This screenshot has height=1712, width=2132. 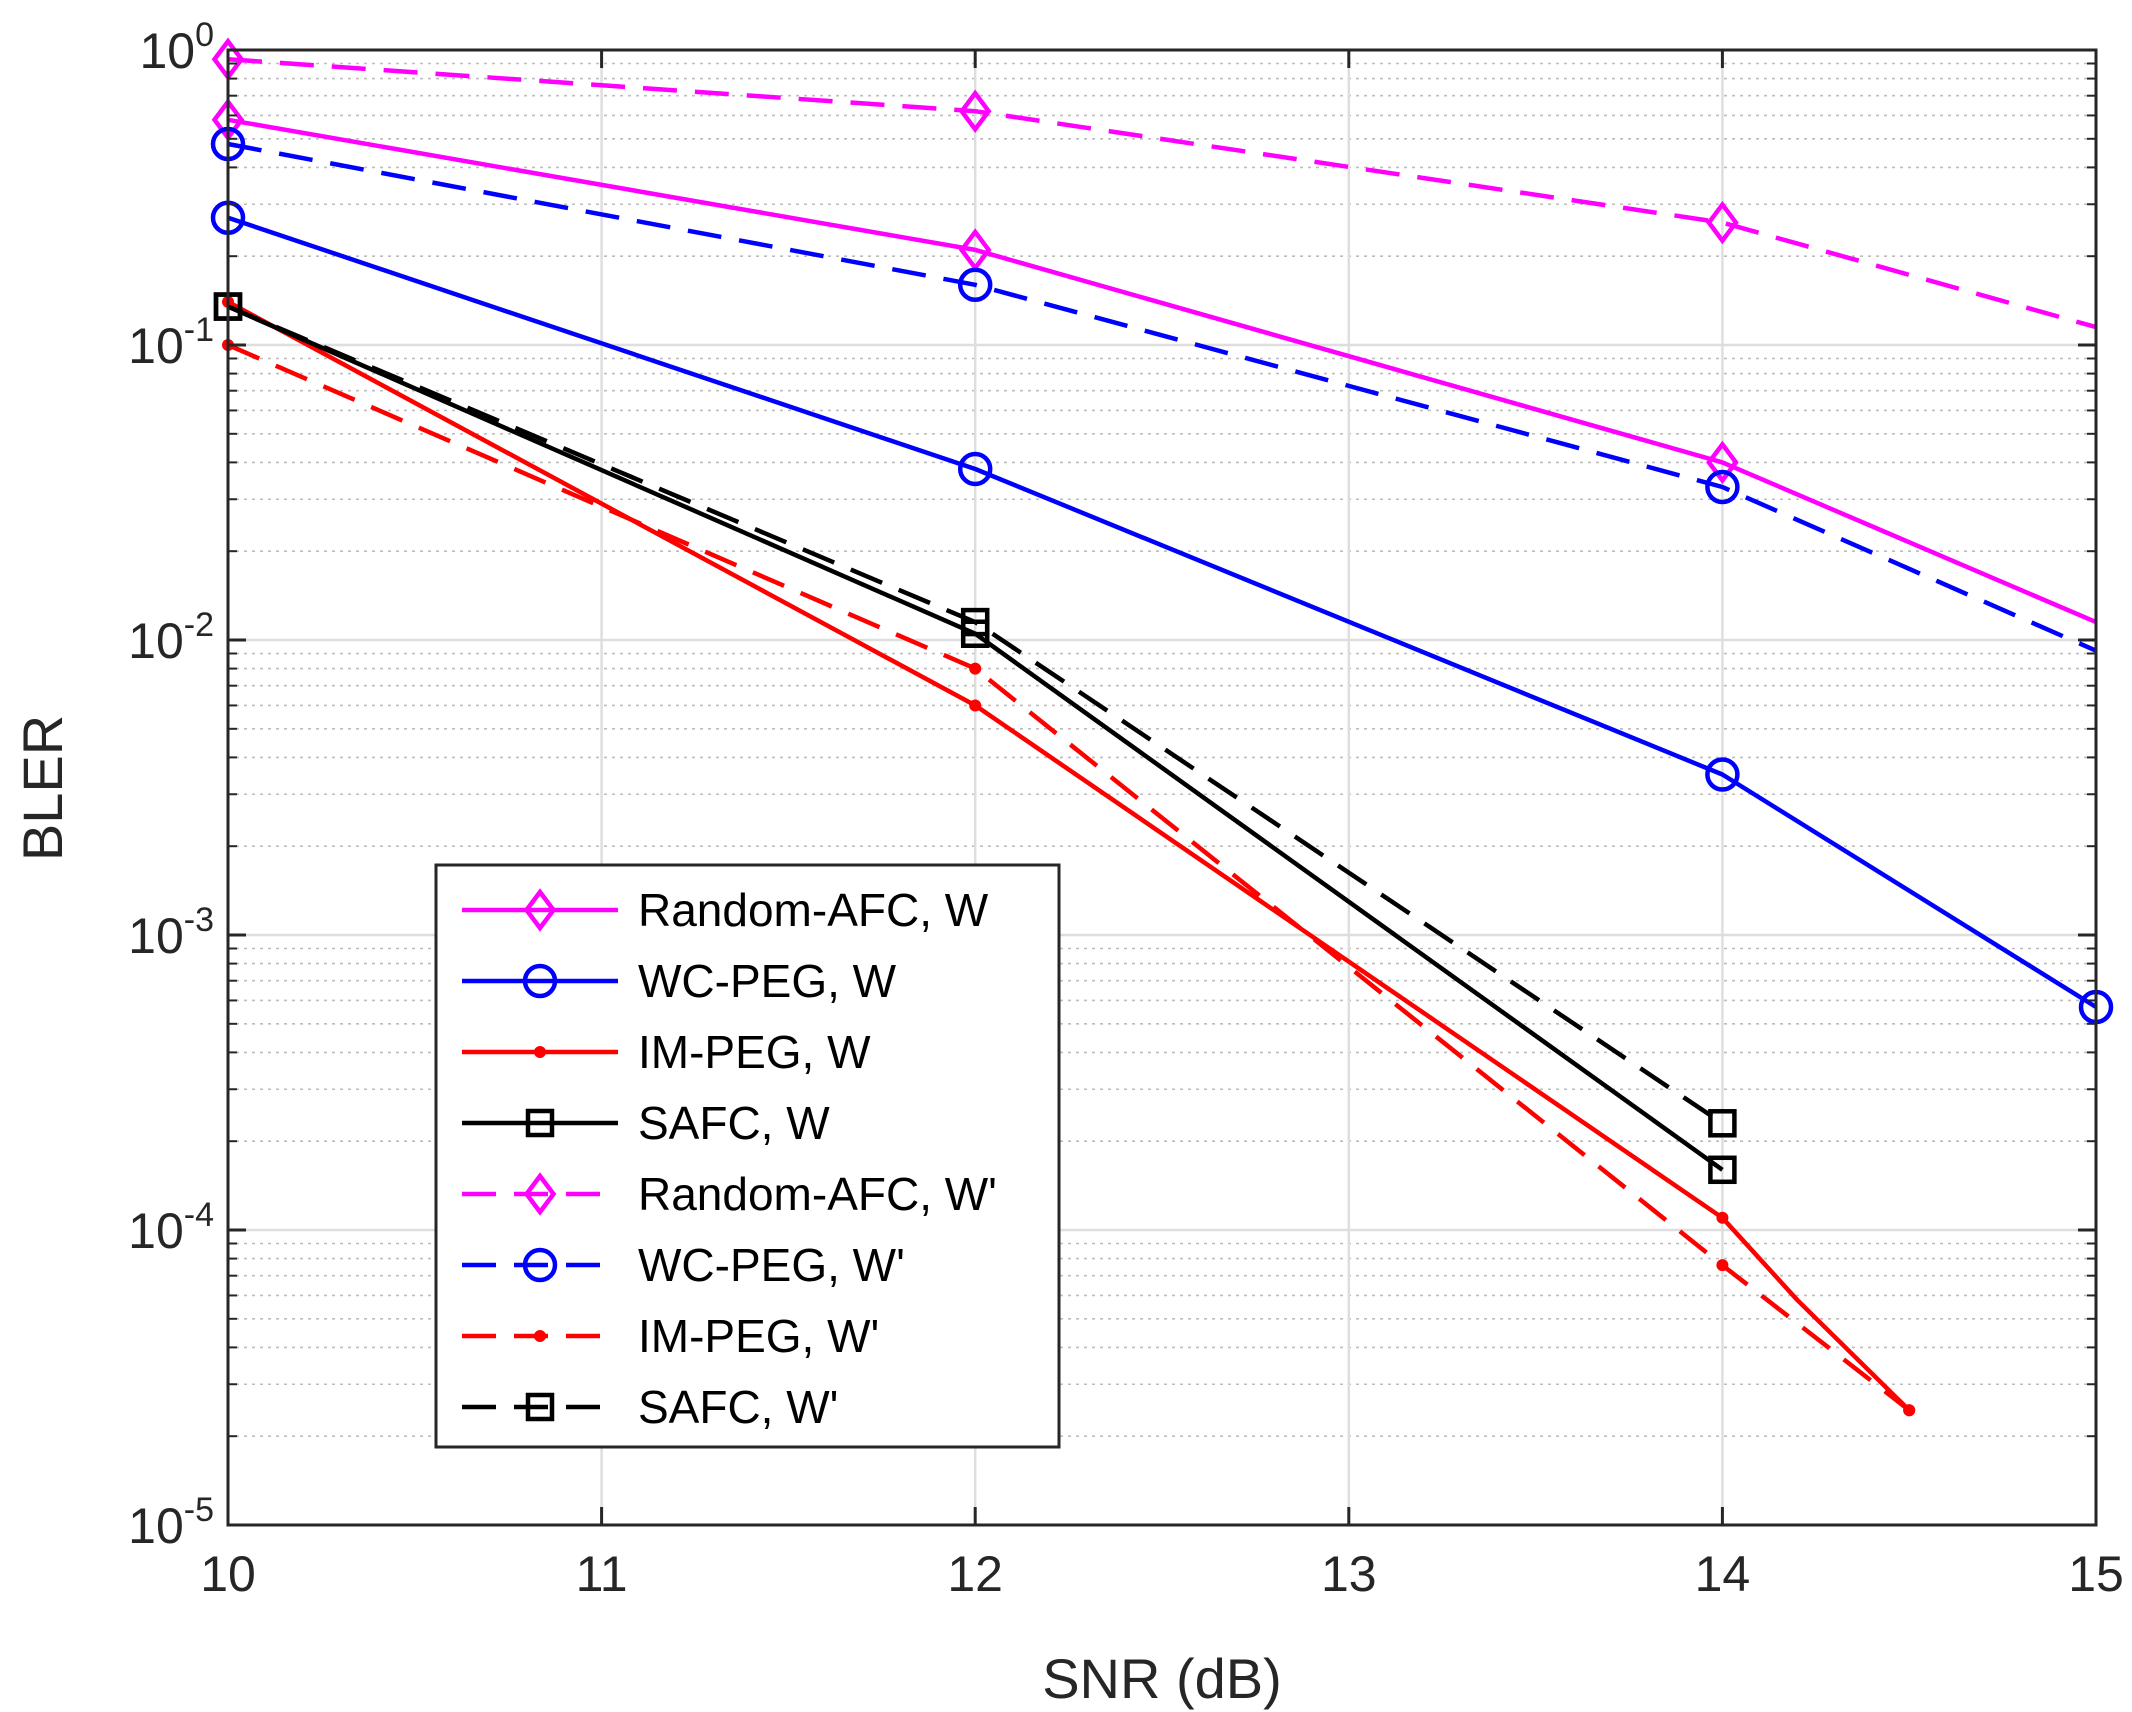 I want to click on y-tick-label-exponent: -4, so click(x=199, y=1215).